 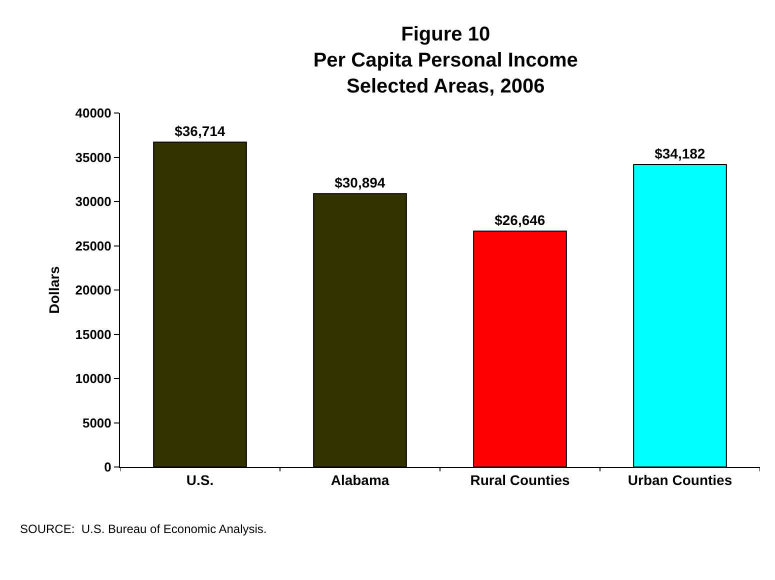 What do you see at coordinates (93, 246) in the screenshot?
I see `y-tick-label: 25000` at bounding box center [93, 246].